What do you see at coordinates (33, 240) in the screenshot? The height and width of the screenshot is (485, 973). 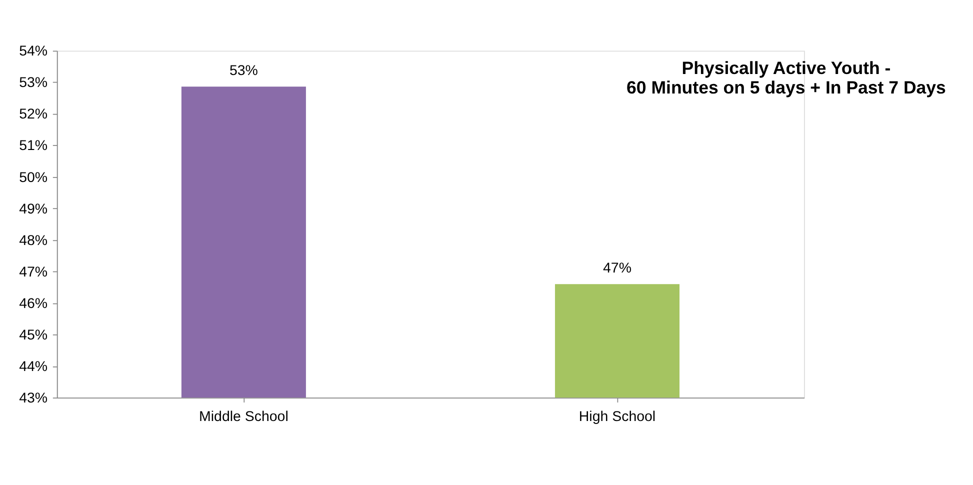 I see `y-tick-label: 48%` at bounding box center [33, 240].